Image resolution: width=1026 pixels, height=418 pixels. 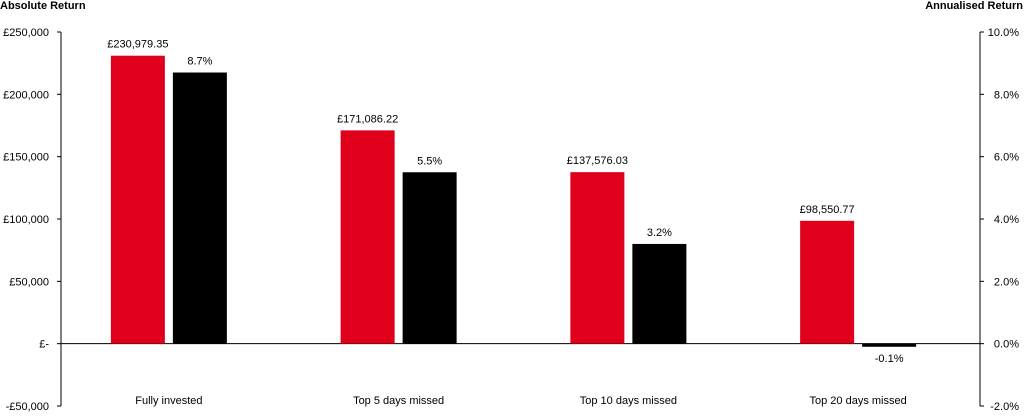 I want to click on left-tick-label: £-, so click(x=44, y=345).